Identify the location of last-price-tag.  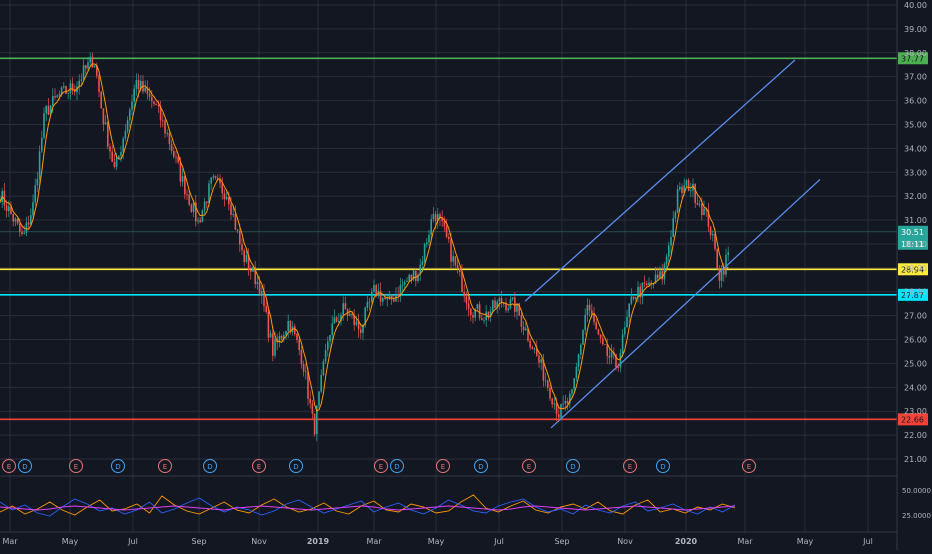
(913, 237).